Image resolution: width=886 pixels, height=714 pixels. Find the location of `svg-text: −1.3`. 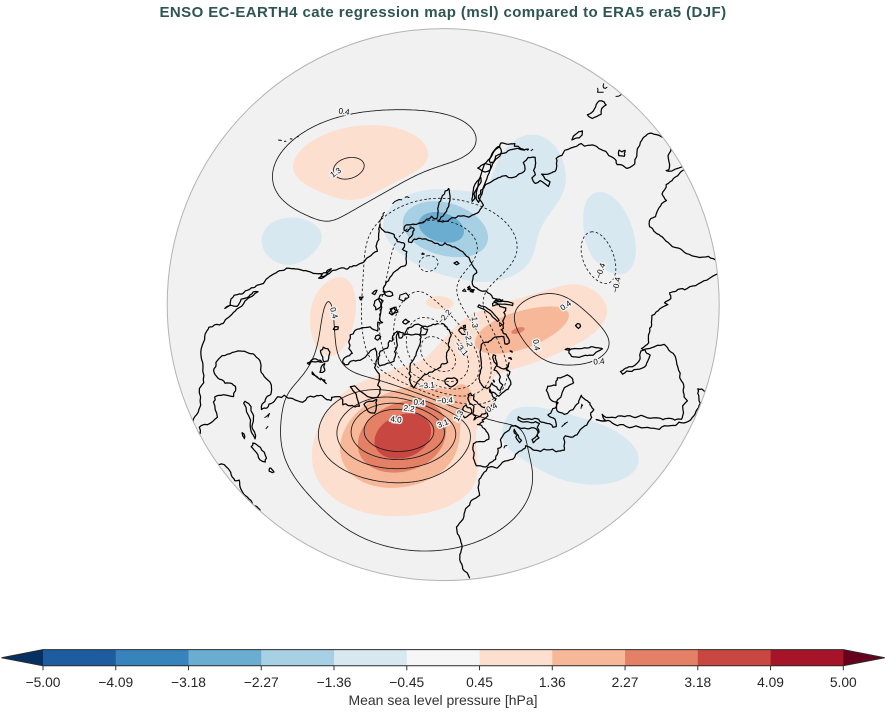

svg-text: −1.3 is located at coordinates (474, 320).